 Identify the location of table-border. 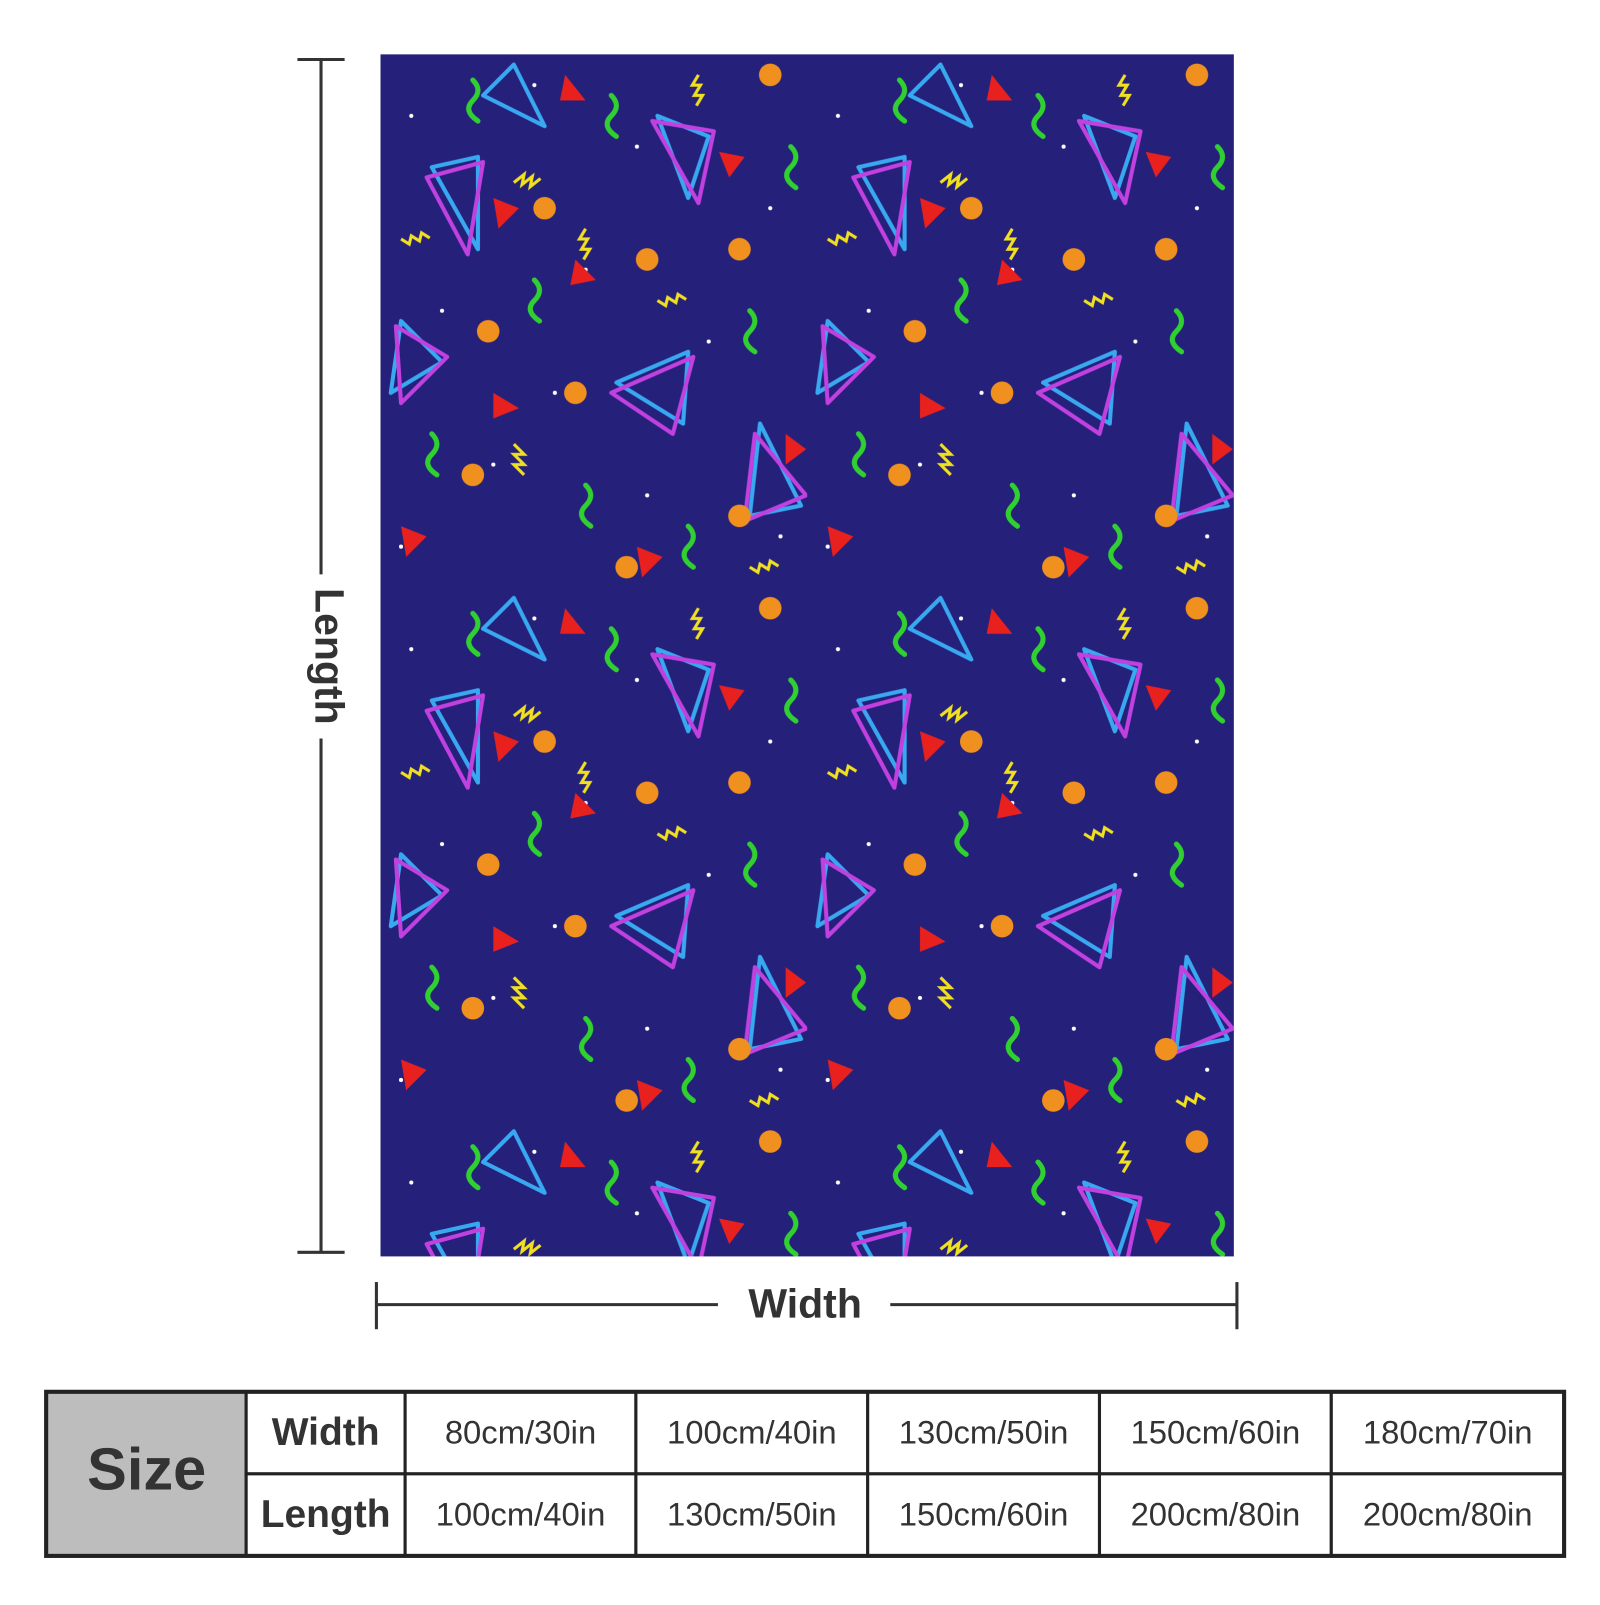
(805, 1473).